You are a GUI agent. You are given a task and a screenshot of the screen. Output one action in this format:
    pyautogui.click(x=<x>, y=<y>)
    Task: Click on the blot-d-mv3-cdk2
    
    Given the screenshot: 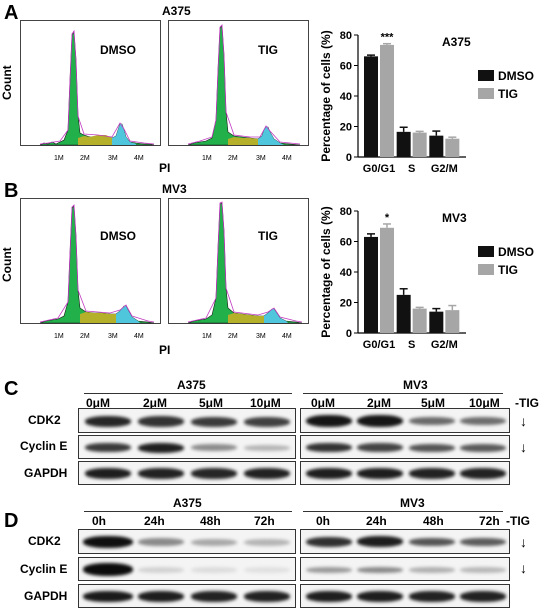 What is the action you would take?
    pyautogui.click(x=405, y=541)
    